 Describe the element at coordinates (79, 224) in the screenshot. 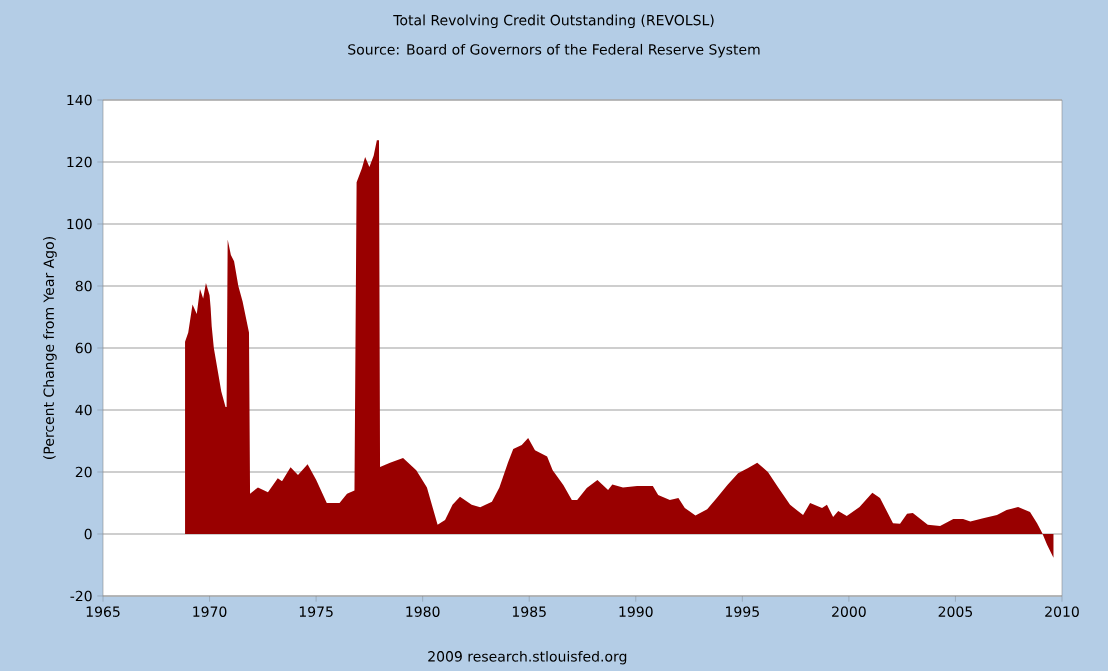

I see `y-tick-label: 100` at that location.